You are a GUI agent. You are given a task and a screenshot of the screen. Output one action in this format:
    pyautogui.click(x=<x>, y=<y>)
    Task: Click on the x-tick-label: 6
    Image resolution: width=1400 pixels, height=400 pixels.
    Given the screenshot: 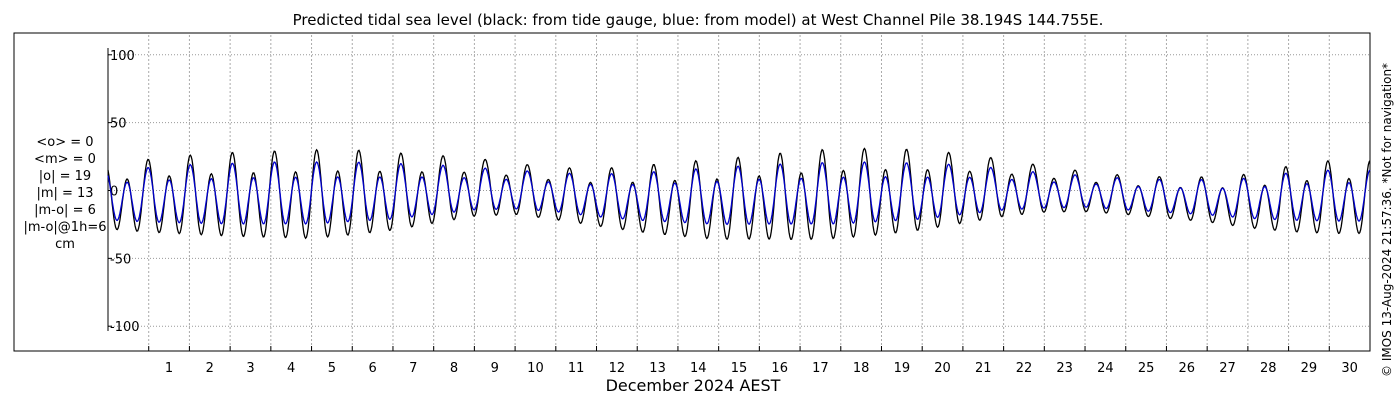 What is the action you would take?
    pyautogui.click(x=372, y=368)
    